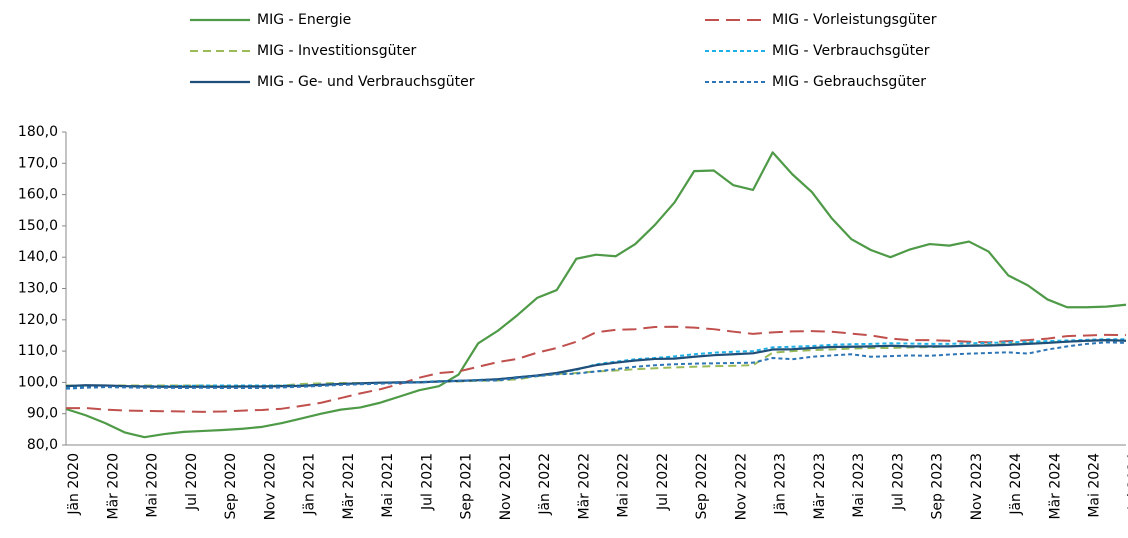 Image resolution: width=1128 pixels, height=538 pixels. I want to click on y-tick-label: 120,0, so click(38, 320).